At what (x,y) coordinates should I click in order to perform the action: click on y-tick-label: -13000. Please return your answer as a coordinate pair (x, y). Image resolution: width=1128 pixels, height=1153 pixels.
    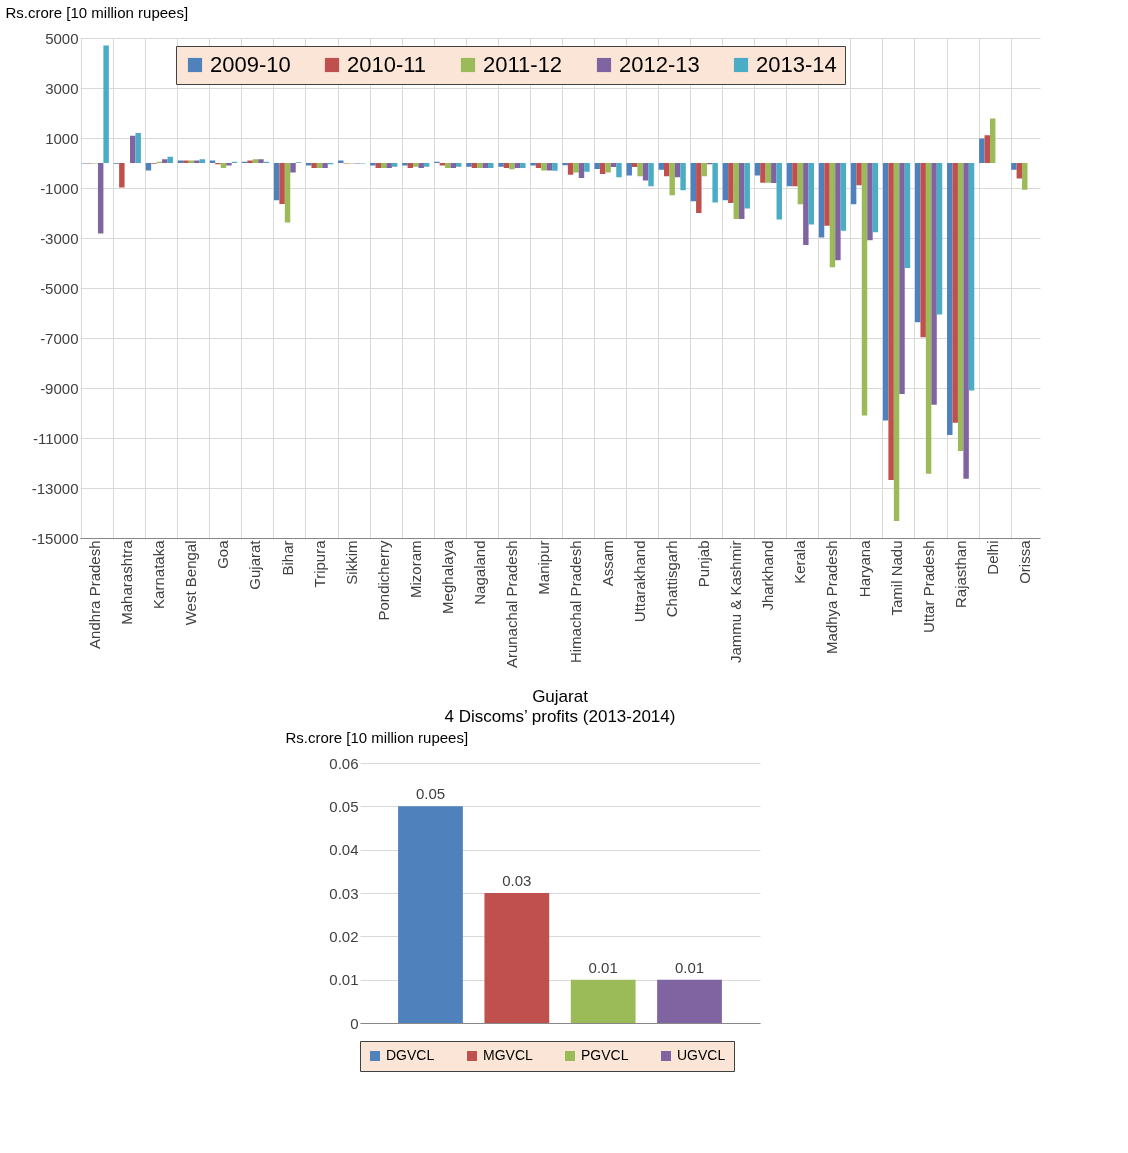
    Looking at the image, I should click on (55, 488).